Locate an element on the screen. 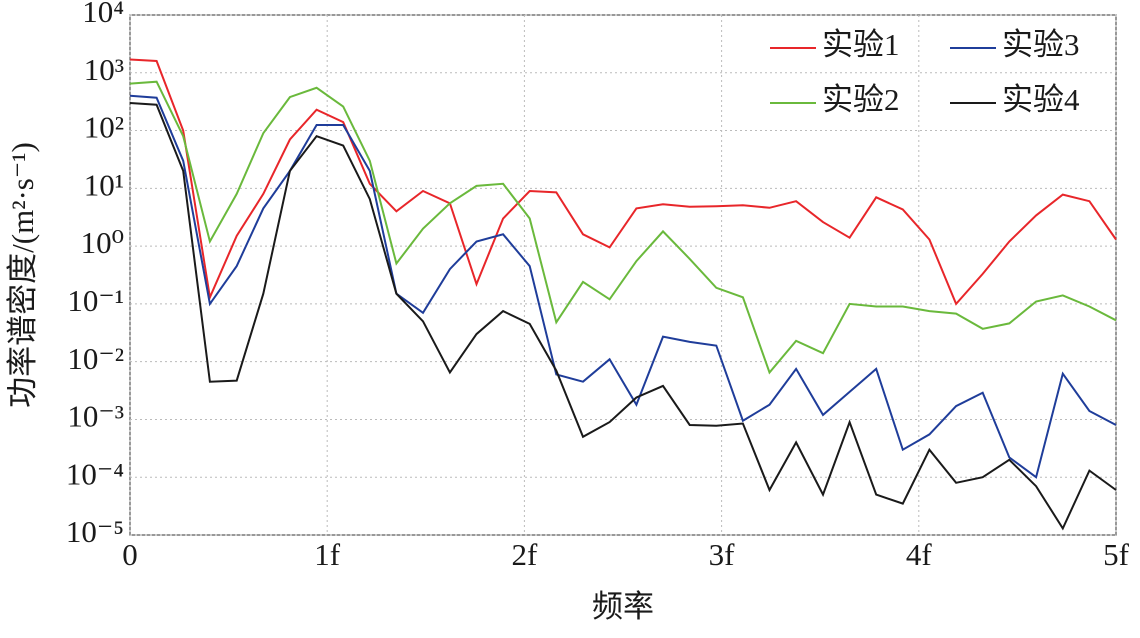  legend-label: 实验2 is located at coordinates (861, 99).